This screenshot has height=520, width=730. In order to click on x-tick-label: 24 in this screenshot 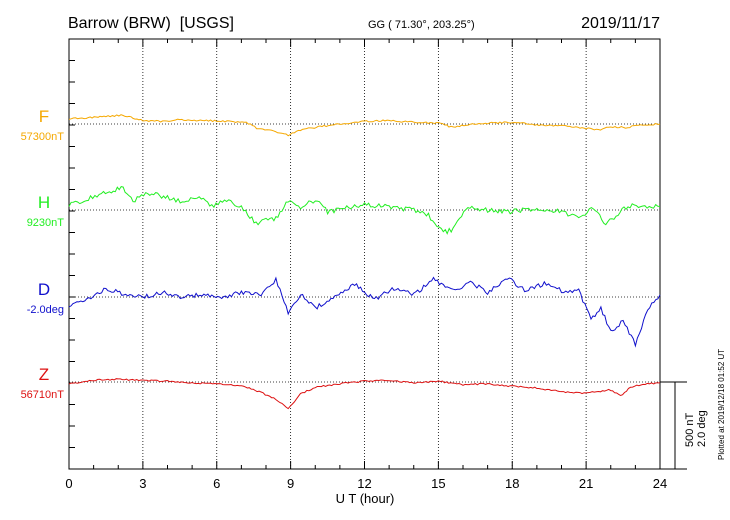, I will do `click(660, 483)`.